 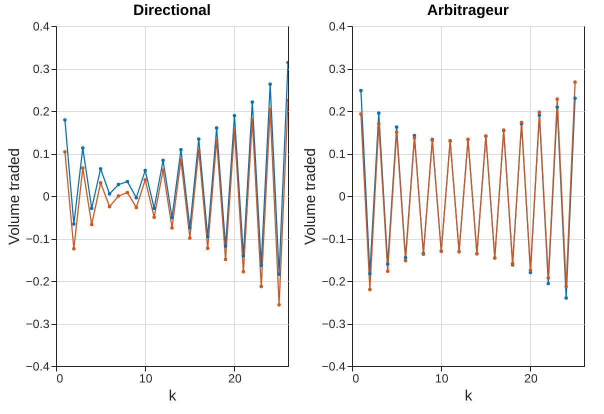 I want to click on chart-title: Directional, so click(x=172, y=10).